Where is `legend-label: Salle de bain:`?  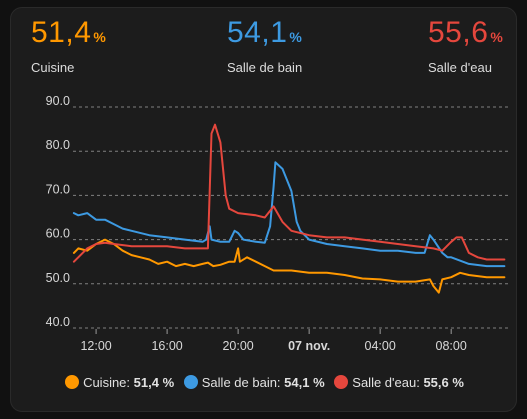
legend-label: Salle de bain: is located at coordinates (241, 382).